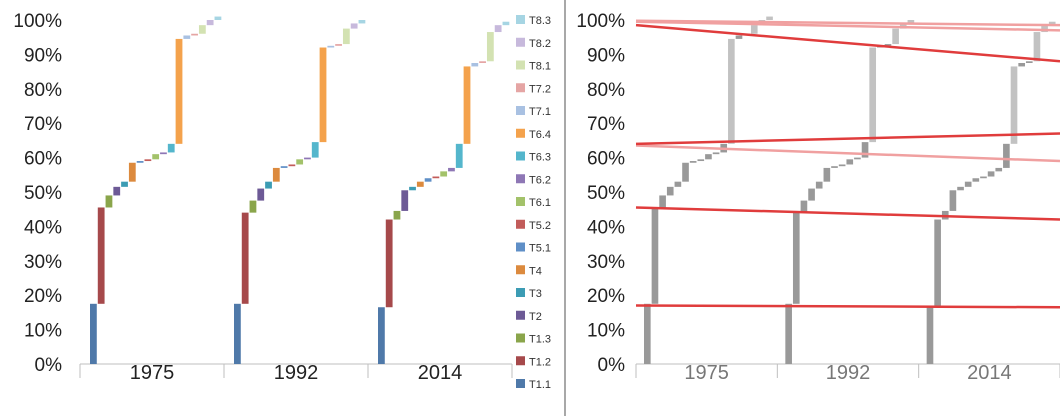  What do you see at coordinates (323, 95) in the screenshot?
I see `waterfall-bar-t6-4-1992` at bounding box center [323, 95].